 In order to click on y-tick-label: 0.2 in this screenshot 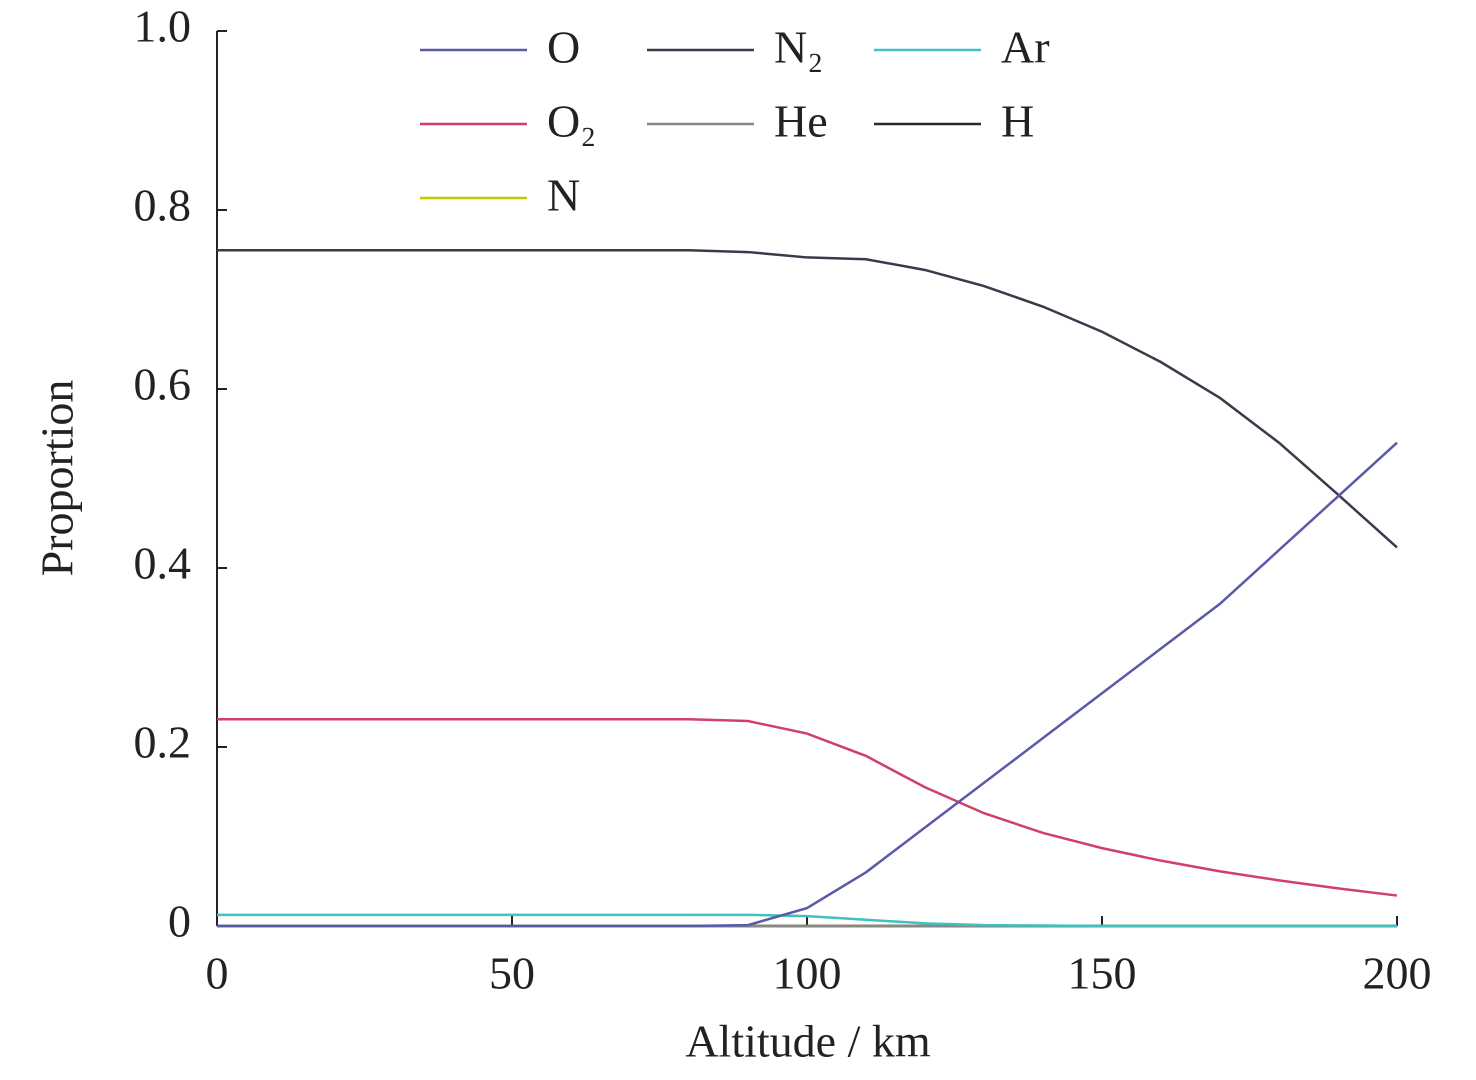, I will do `click(163, 742)`.